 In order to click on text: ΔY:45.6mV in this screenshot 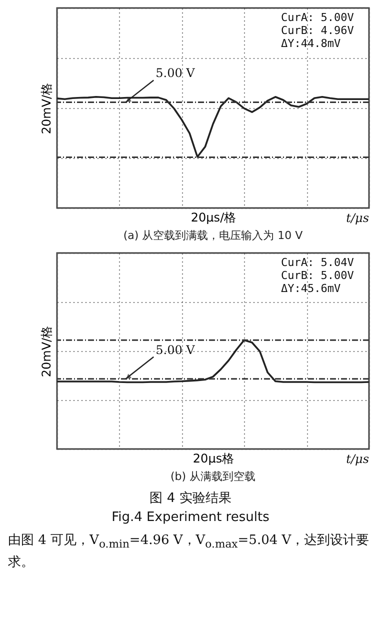, I will do `click(311, 288)`.